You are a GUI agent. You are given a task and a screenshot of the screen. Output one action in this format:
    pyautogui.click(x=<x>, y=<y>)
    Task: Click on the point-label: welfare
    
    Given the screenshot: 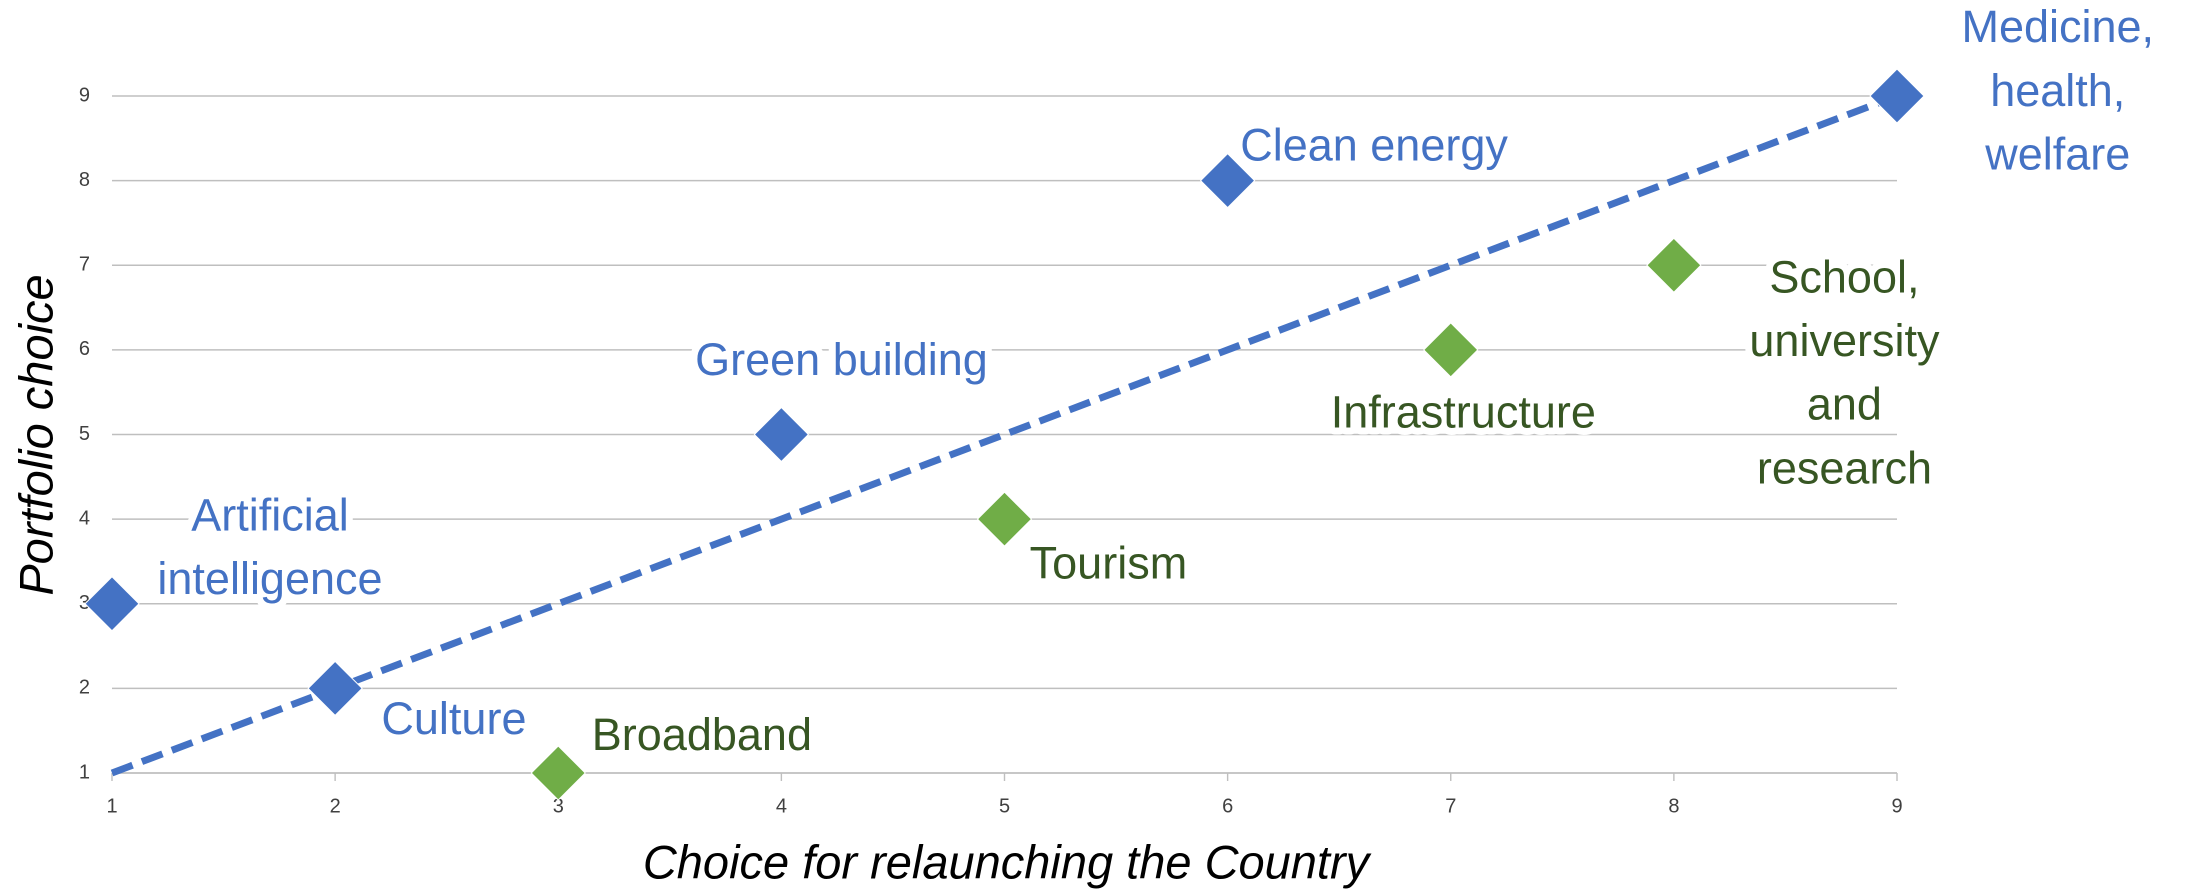 What is the action you would take?
    pyautogui.click(x=2057, y=153)
    